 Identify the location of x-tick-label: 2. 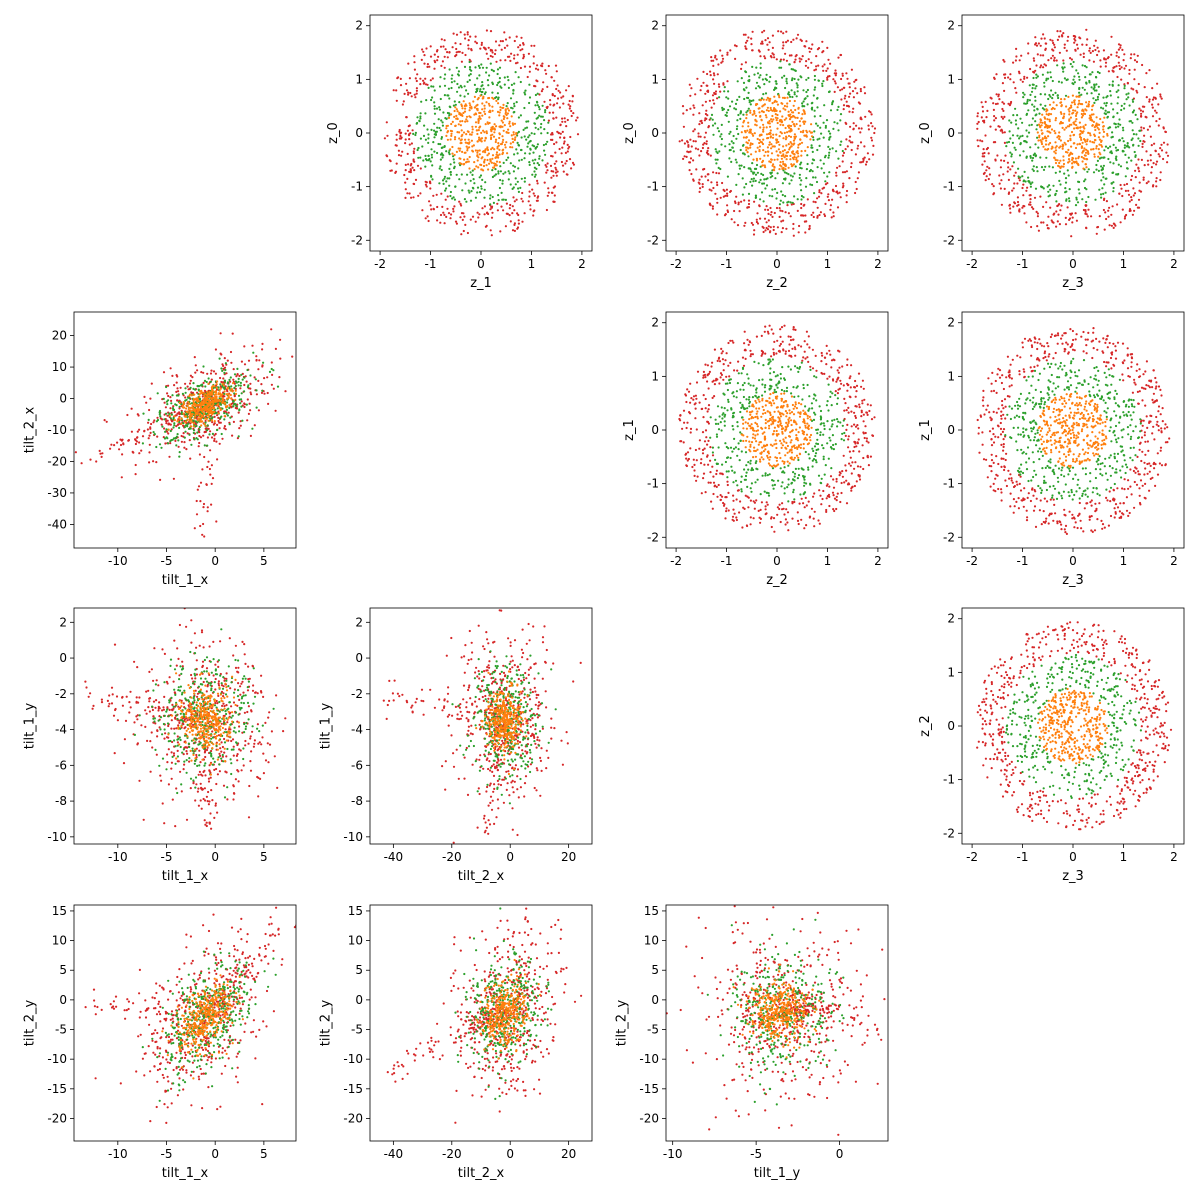
(878, 264).